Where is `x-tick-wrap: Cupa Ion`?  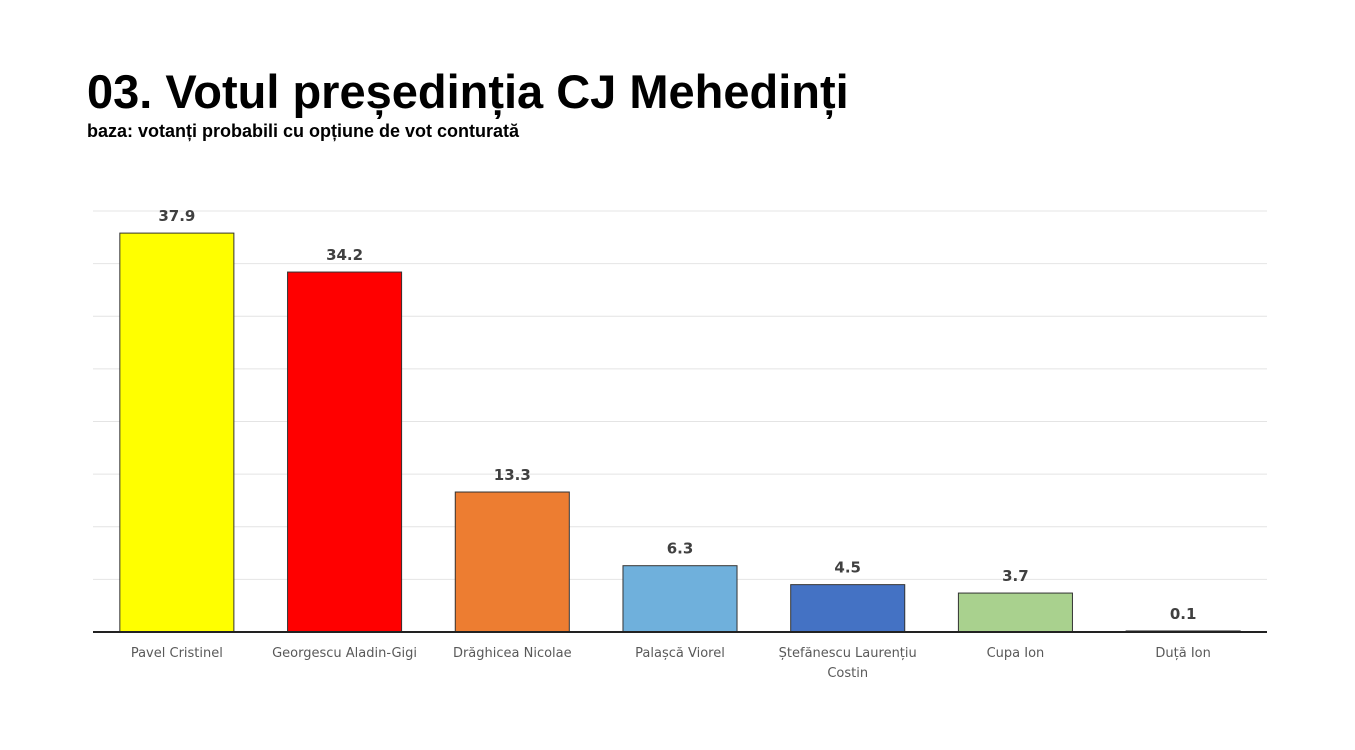 x-tick-wrap: Cupa Ion is located at coordinates (1015, 653).